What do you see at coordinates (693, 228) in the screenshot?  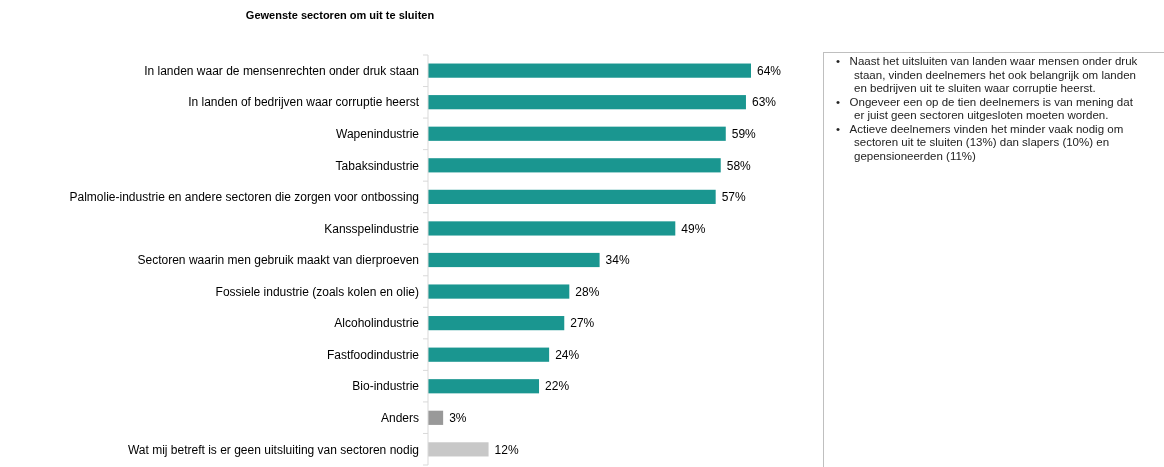 I see `data-label: 49%` at bounding box center [693, 228].